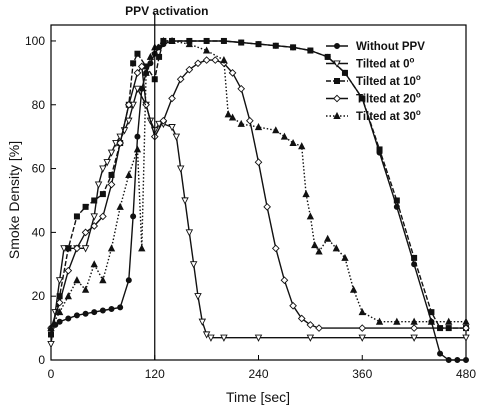 Image resolution: width=479 pixels, height=410 pixels. I want to click on y-tick-label: 20, so click(39, 296).